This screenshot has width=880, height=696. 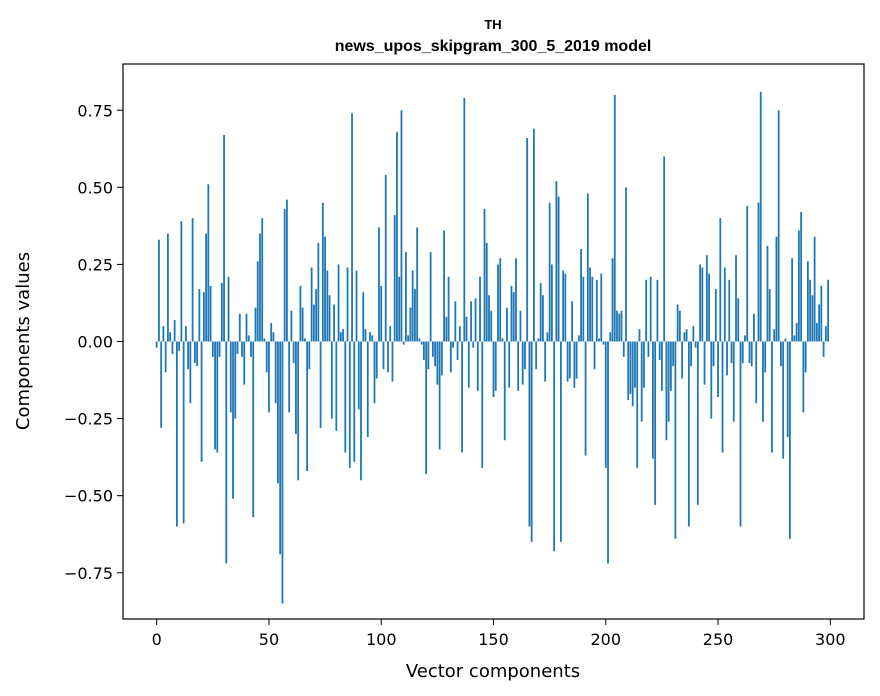 I want to click on x-tick-label: 100, so click(x=381, y=639).